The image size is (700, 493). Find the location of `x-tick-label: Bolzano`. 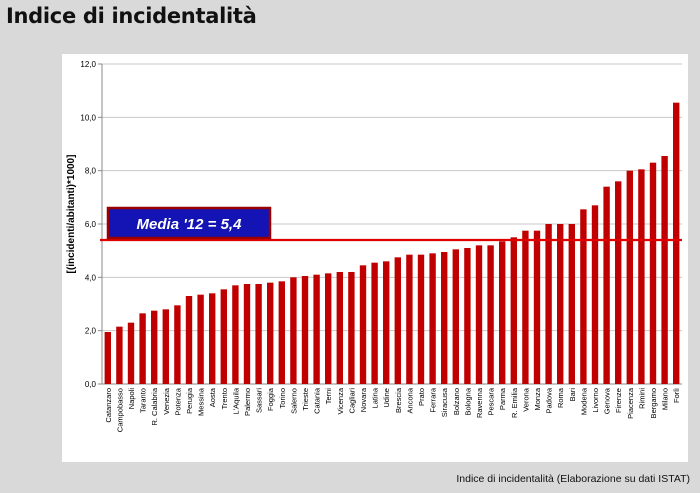

x-tick-label: Bolzano is located at coordinates (456, 401).